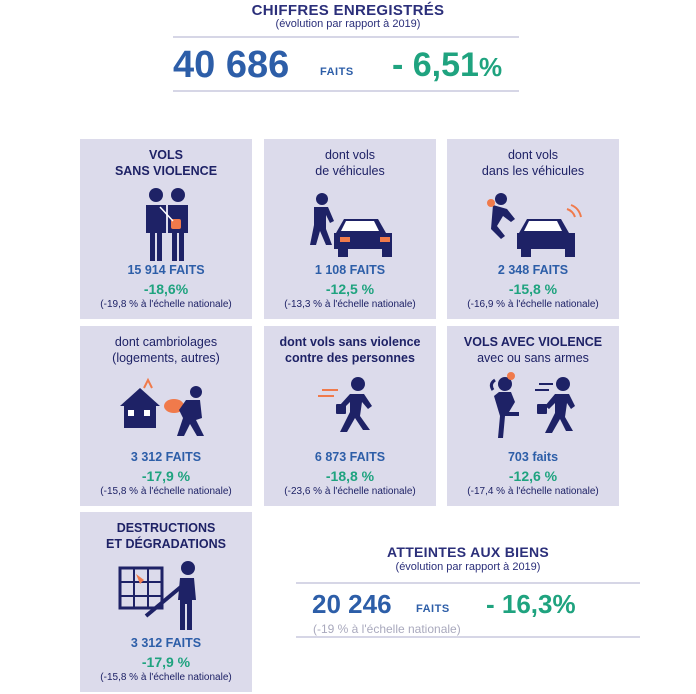 The width and height of the screenshot is (696, 694). I want to click on running-thief-icon, so click(345, 404).